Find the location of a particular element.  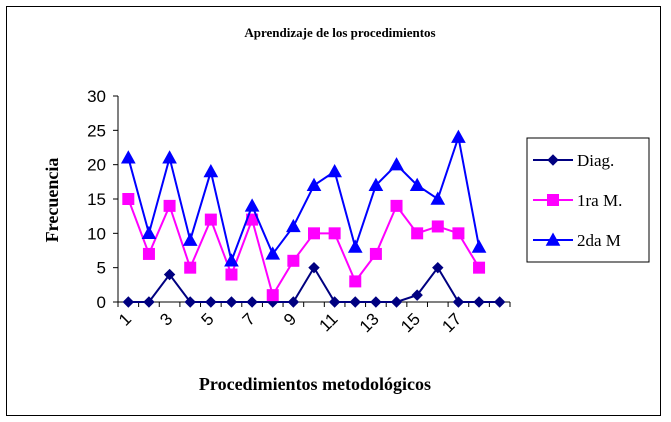

y-tick-label: 5 is located at coordinates (101, 268).